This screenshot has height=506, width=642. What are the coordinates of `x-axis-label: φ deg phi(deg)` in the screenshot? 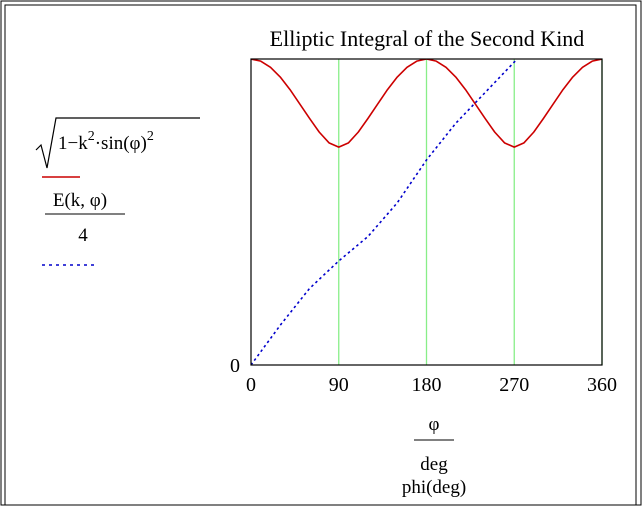 It's located at (434, 456).